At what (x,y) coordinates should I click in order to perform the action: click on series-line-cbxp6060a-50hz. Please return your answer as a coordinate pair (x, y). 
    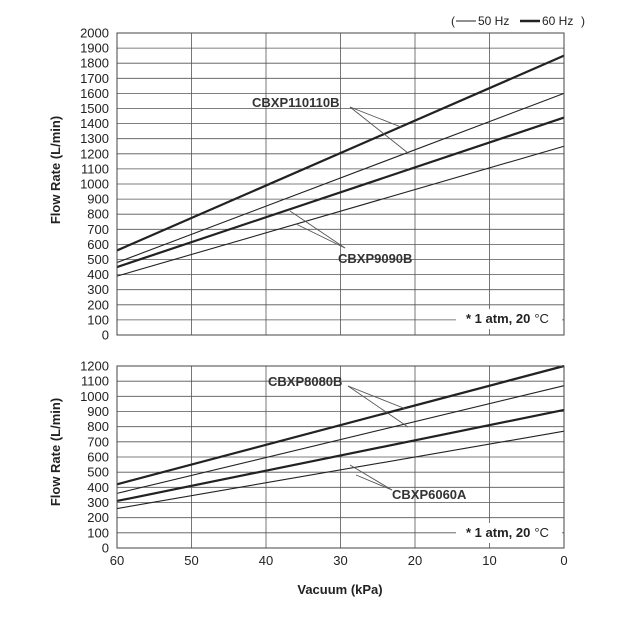
    Looking at the image, I should click on (340, 470).